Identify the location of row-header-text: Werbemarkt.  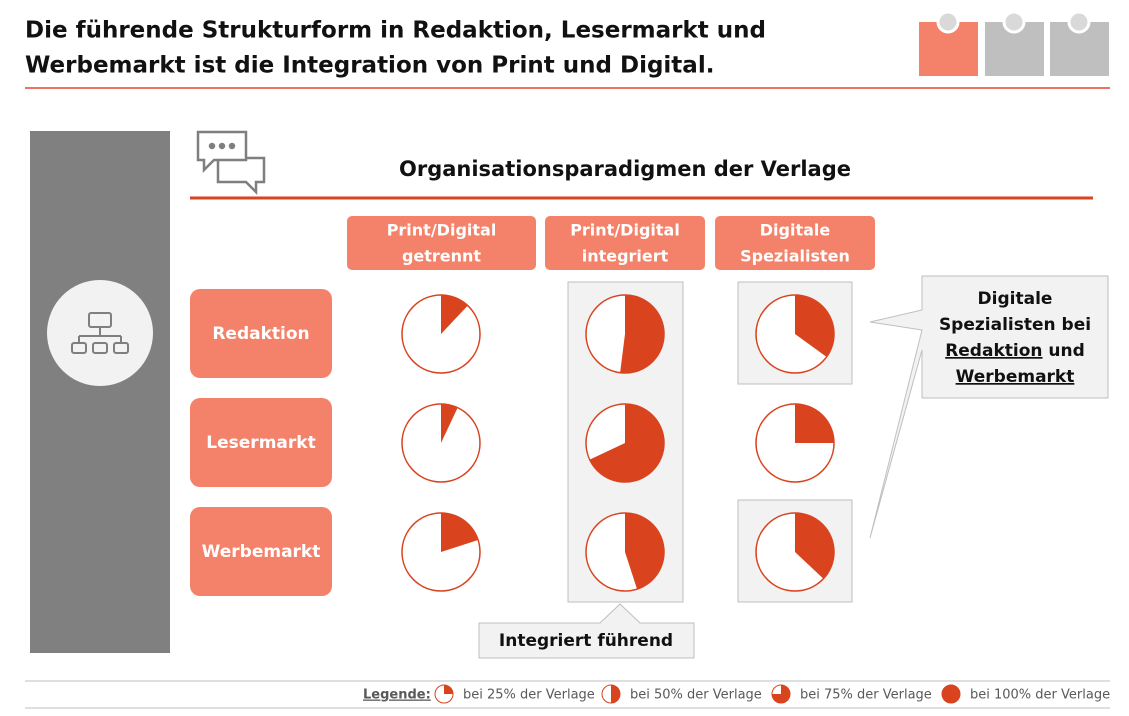
(261, 552).